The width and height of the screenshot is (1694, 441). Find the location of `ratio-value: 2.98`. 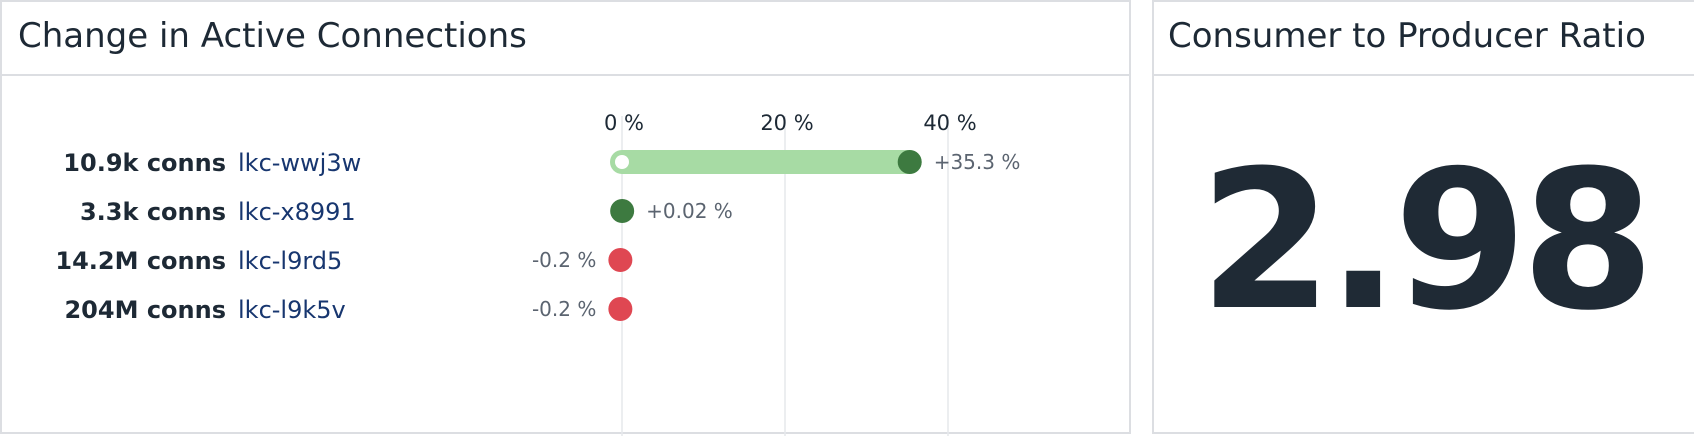

ratio-value: 2.98 is located at coordinates (1427, 241).